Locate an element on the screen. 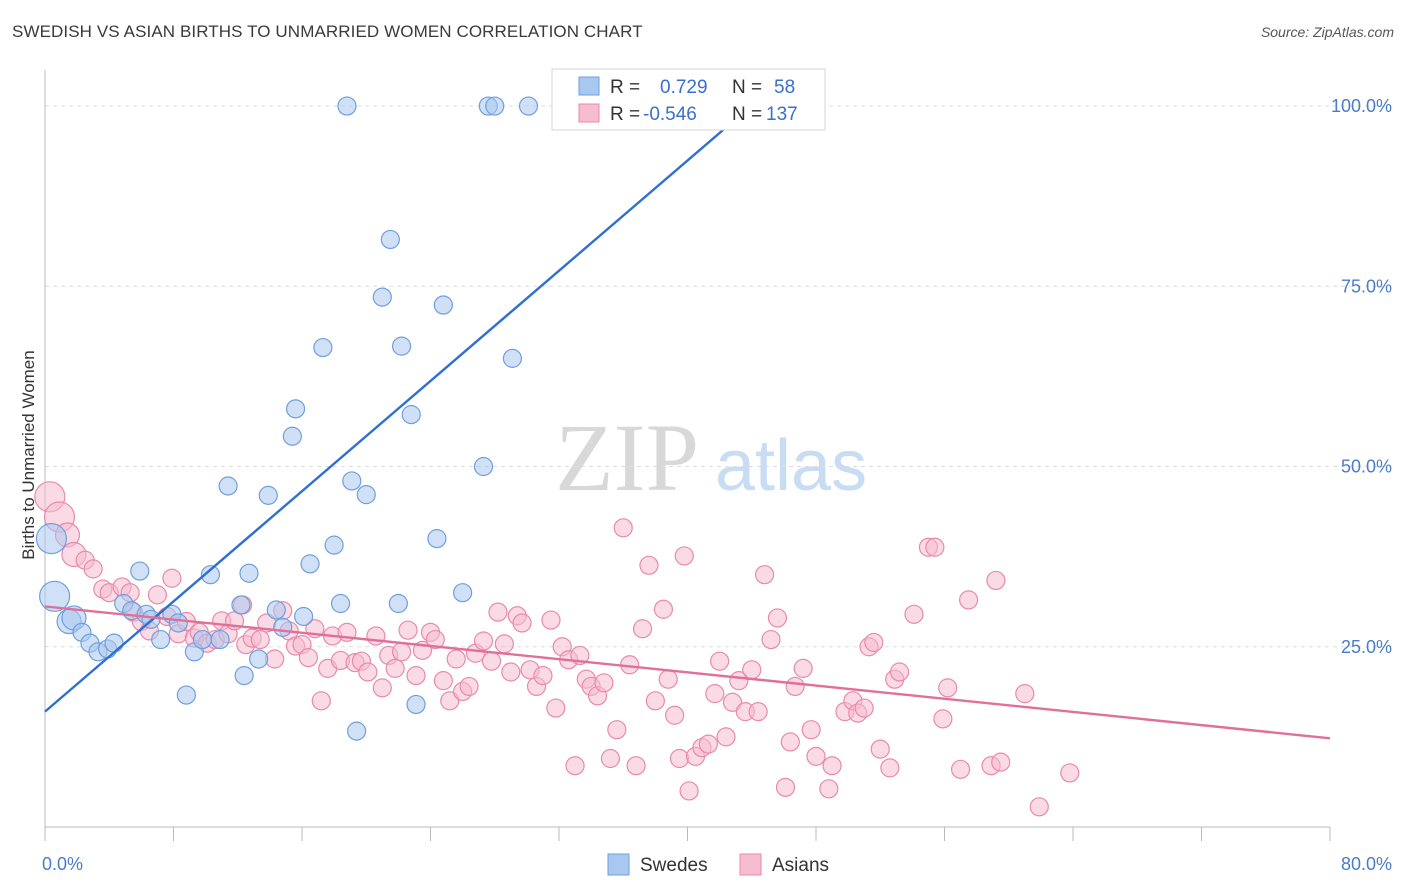 This screenshot has width=1406, height=892. bottom-legend-swatch-asians is located at coordinates (750, 864).